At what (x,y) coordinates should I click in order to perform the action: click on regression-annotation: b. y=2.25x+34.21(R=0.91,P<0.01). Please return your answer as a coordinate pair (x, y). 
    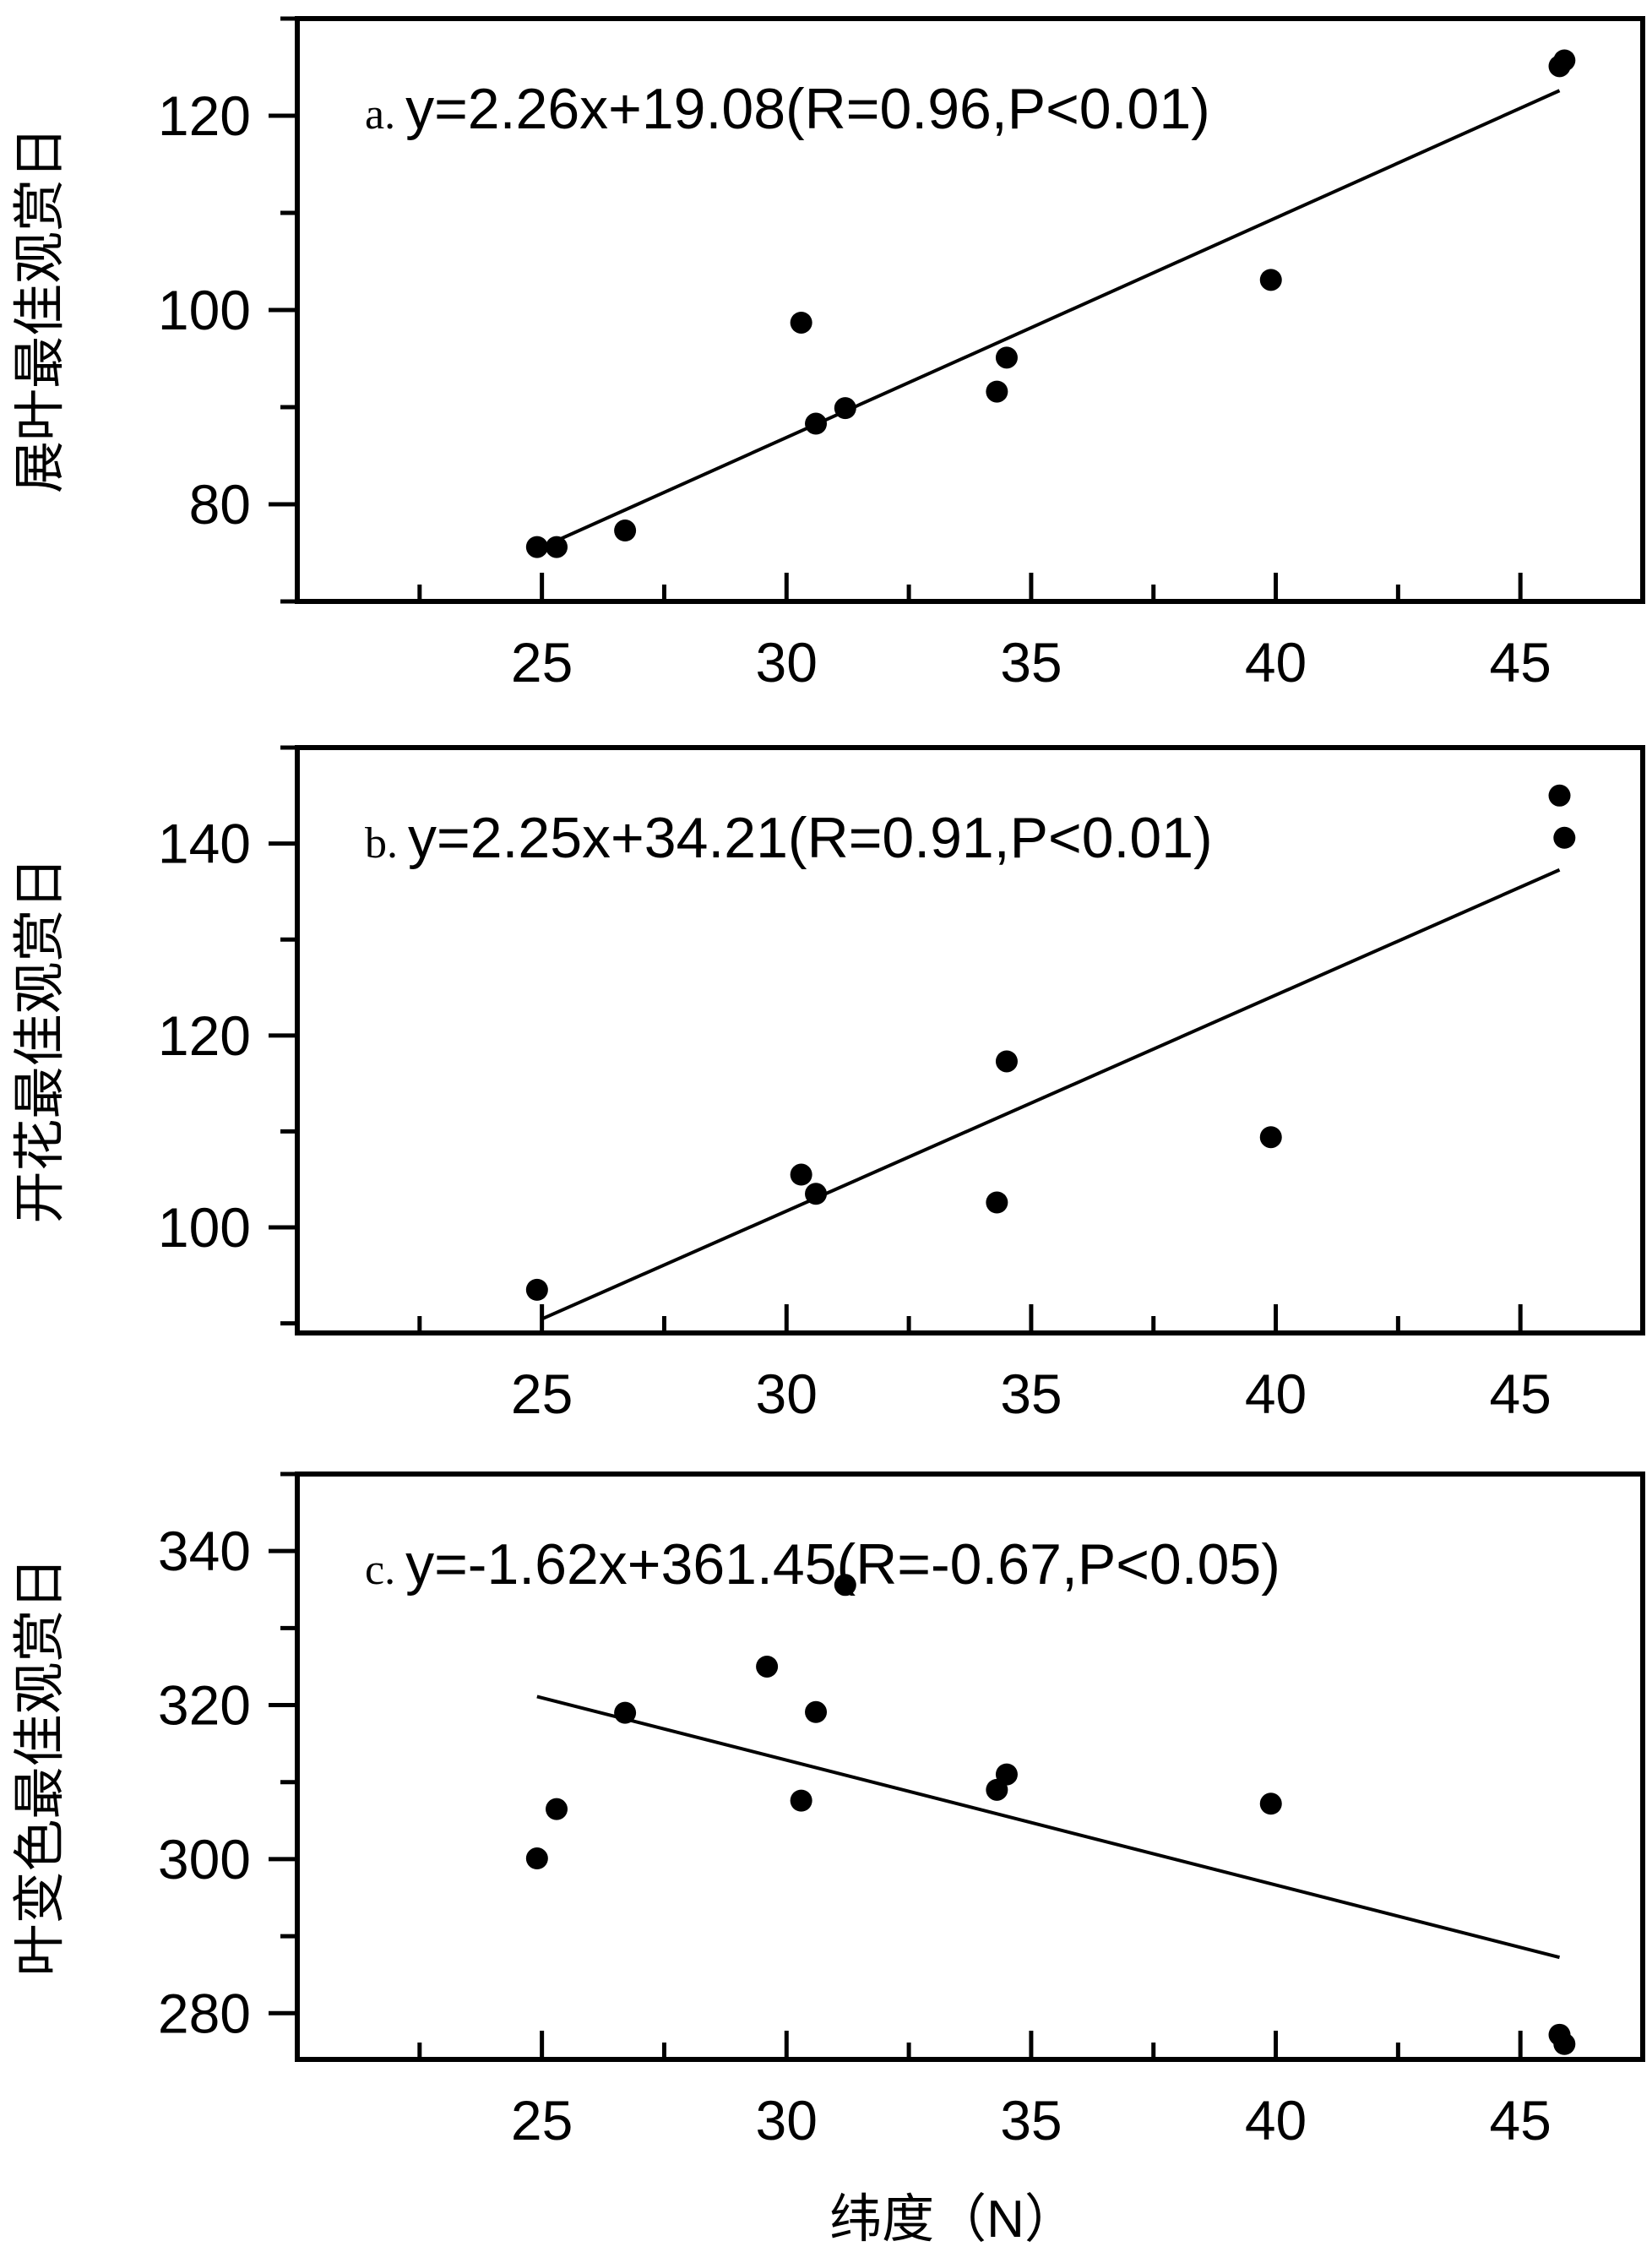
    Looking at the image, I should click on (789, 838).